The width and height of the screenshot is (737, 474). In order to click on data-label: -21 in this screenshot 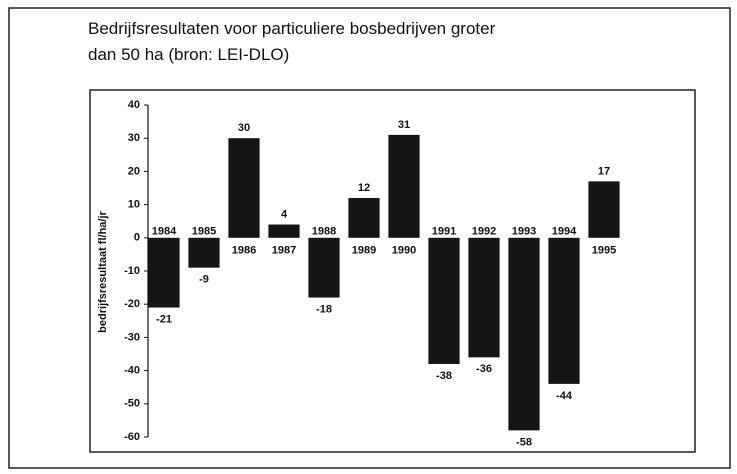, I will do `click(164, 319)`.